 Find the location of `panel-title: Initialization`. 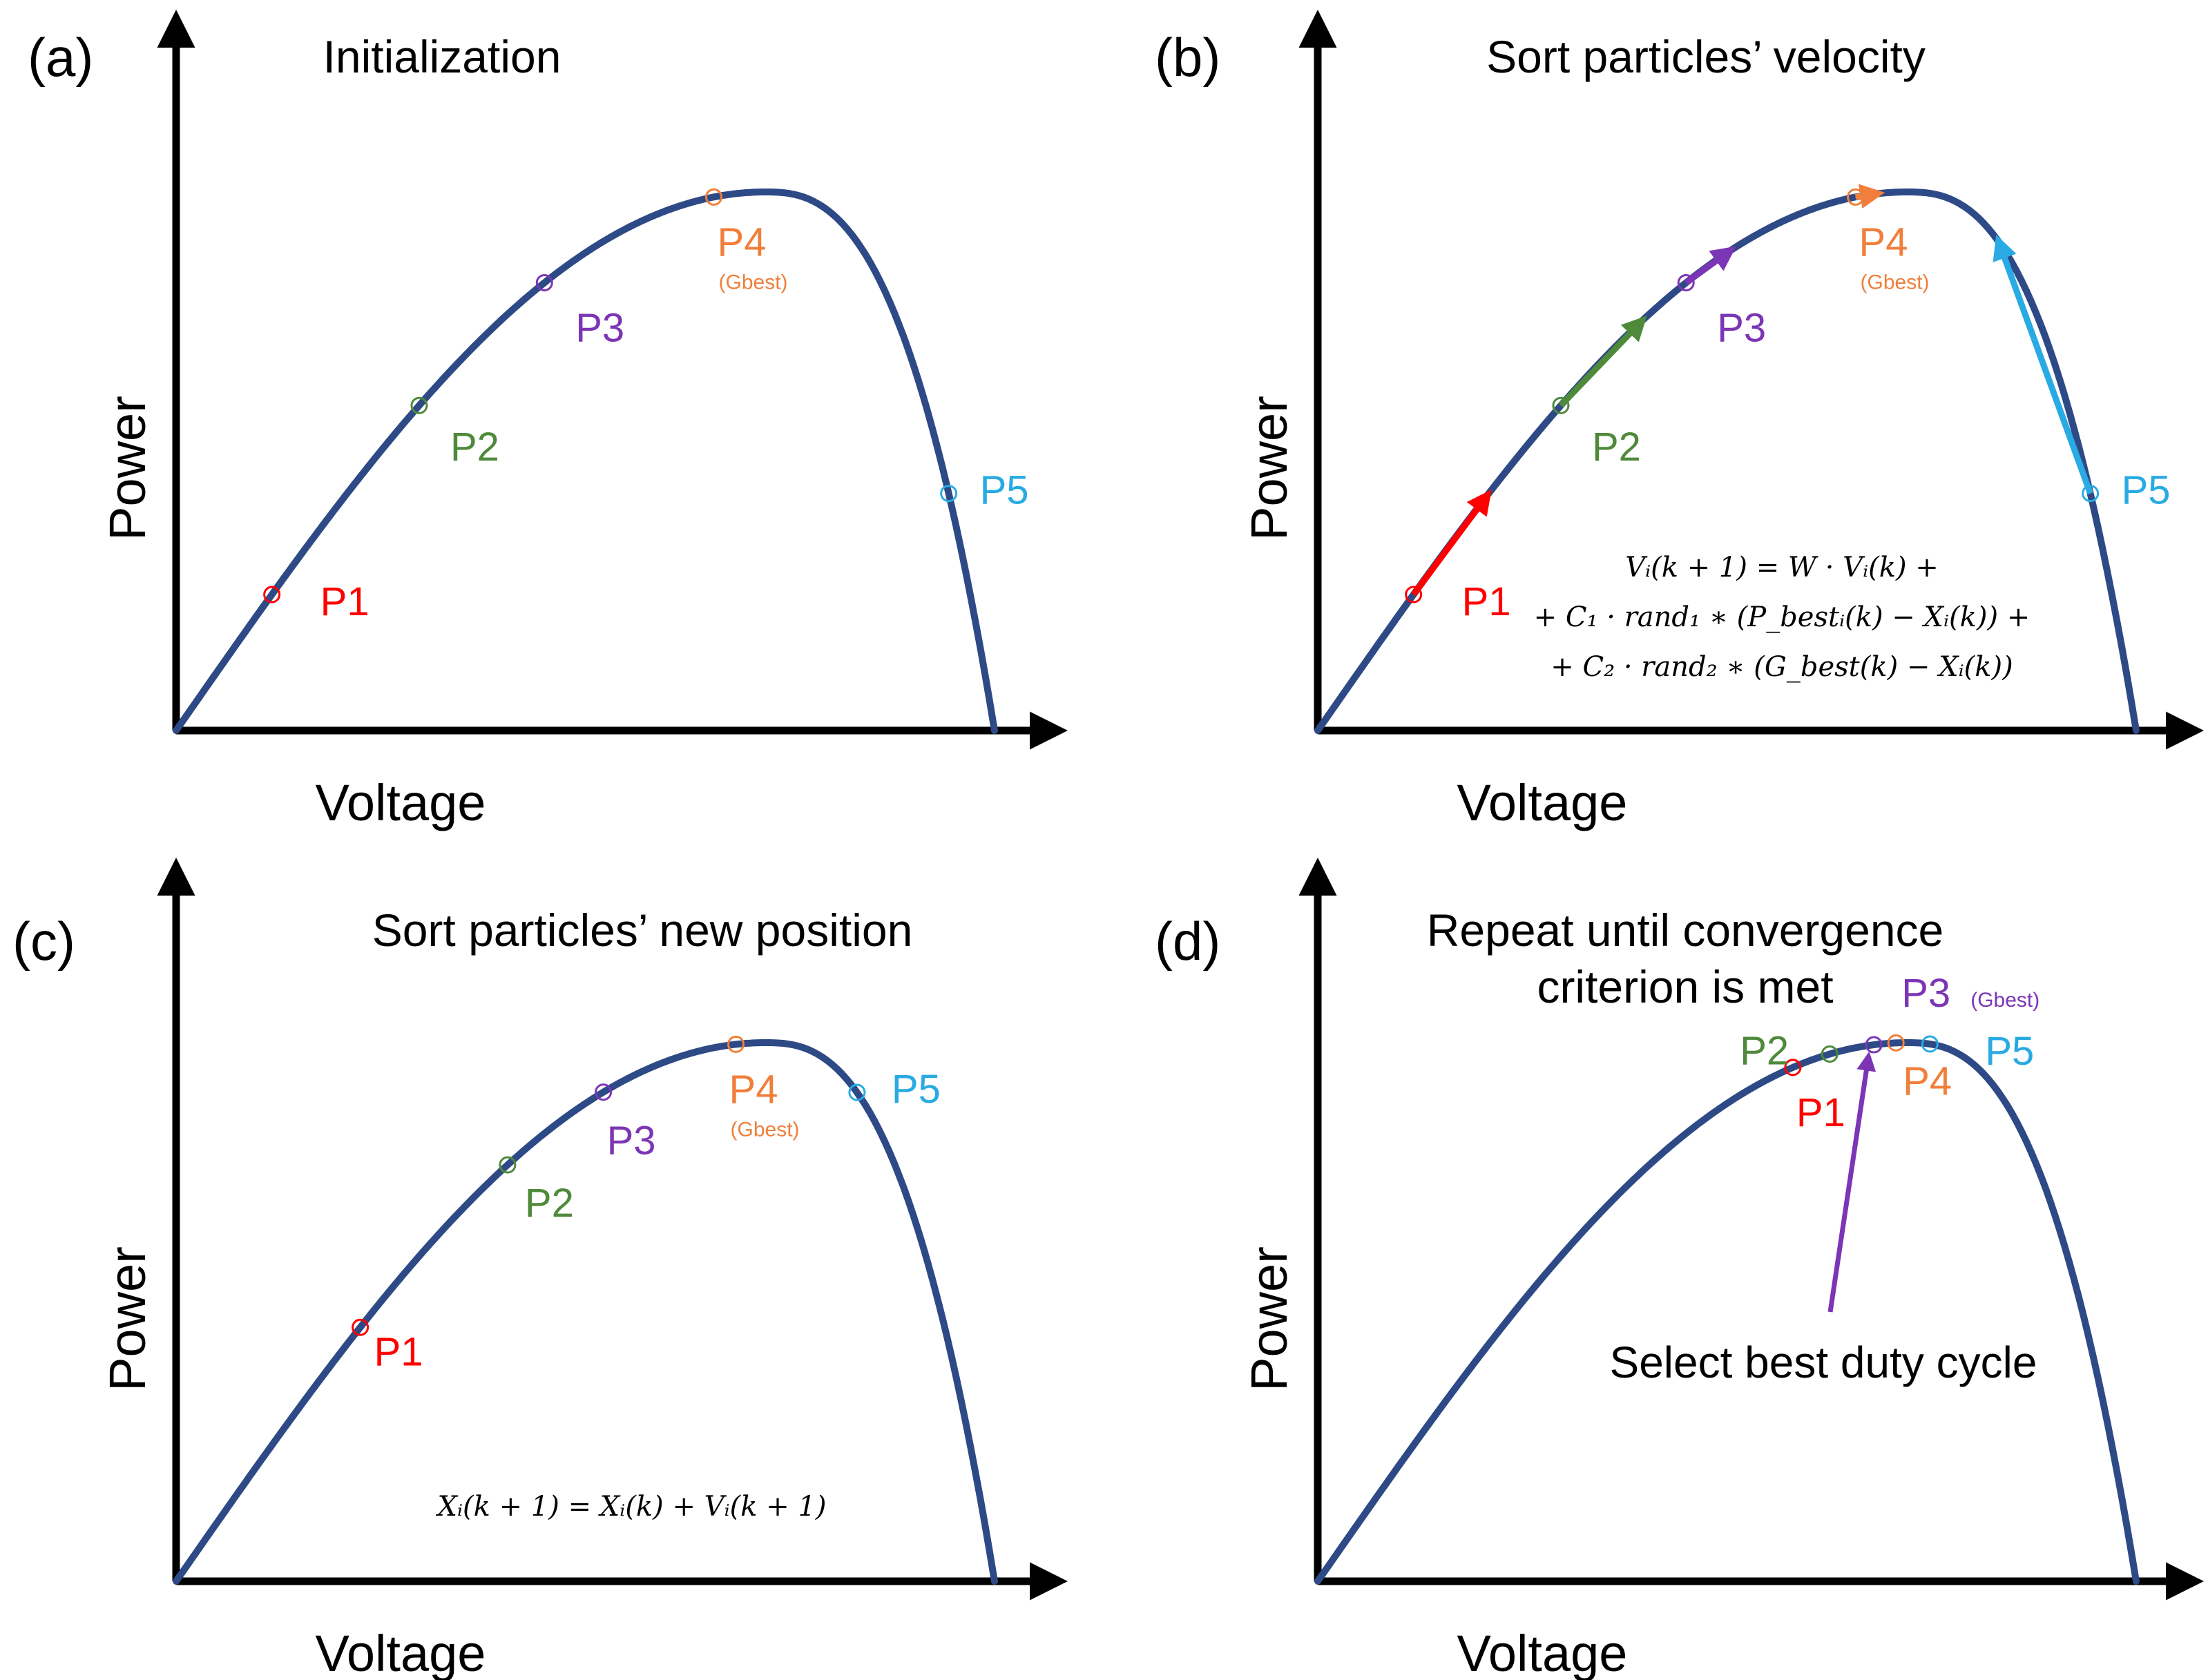

panel-title: Initialization is located at coordinates (442, 56).